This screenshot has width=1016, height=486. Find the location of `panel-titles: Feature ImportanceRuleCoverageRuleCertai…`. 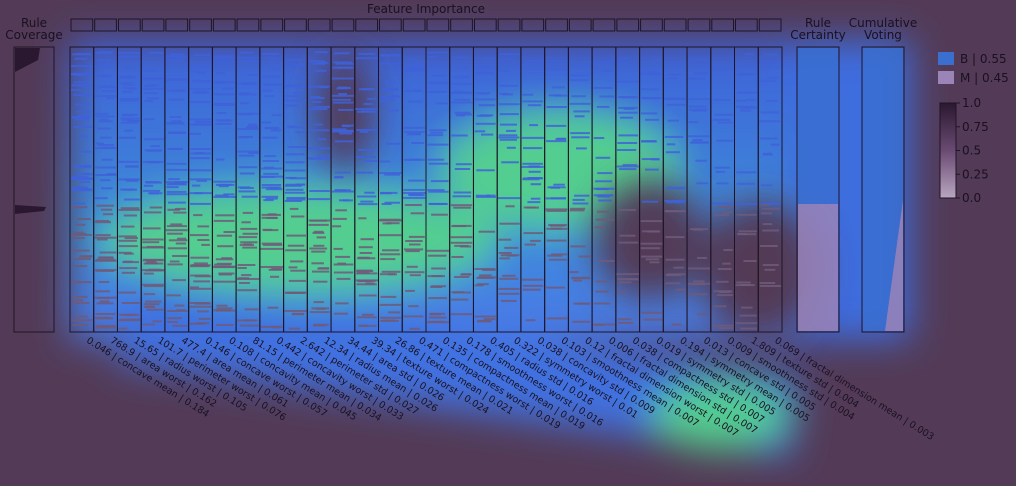

panel-titles: Feature ImportanceRuleCoverageRuleCertai… is located at coordinates (461, 22).